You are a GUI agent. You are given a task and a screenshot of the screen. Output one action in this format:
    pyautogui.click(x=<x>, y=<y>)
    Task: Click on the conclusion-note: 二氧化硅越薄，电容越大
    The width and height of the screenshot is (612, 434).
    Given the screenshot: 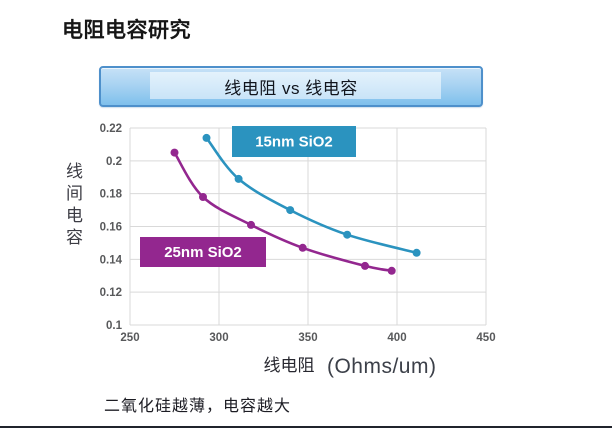 What is the action you would take?
    pyautogui.click(x=198, y=406)
    